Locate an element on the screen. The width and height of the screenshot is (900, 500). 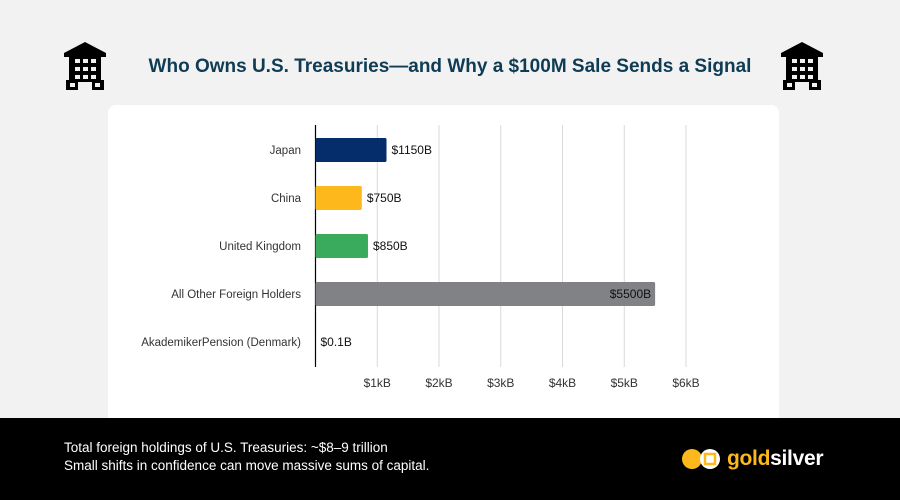
data-label: $5500B is located at coordinates (630, 294).